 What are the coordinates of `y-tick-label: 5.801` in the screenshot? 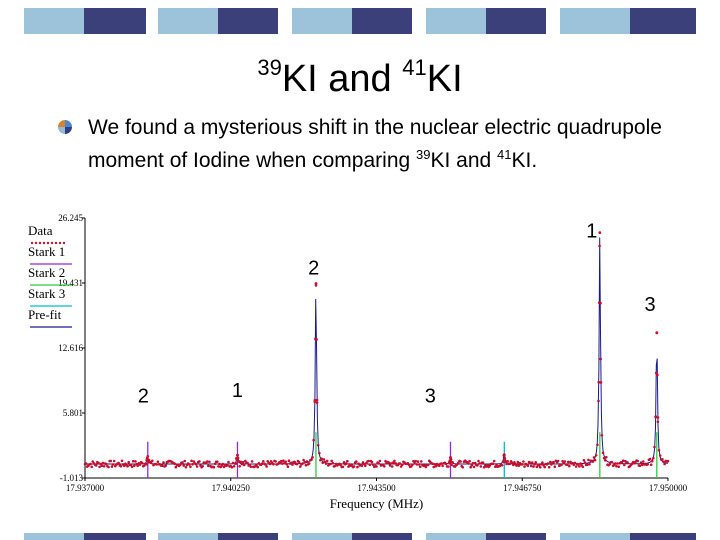 It's located at (73, 413).